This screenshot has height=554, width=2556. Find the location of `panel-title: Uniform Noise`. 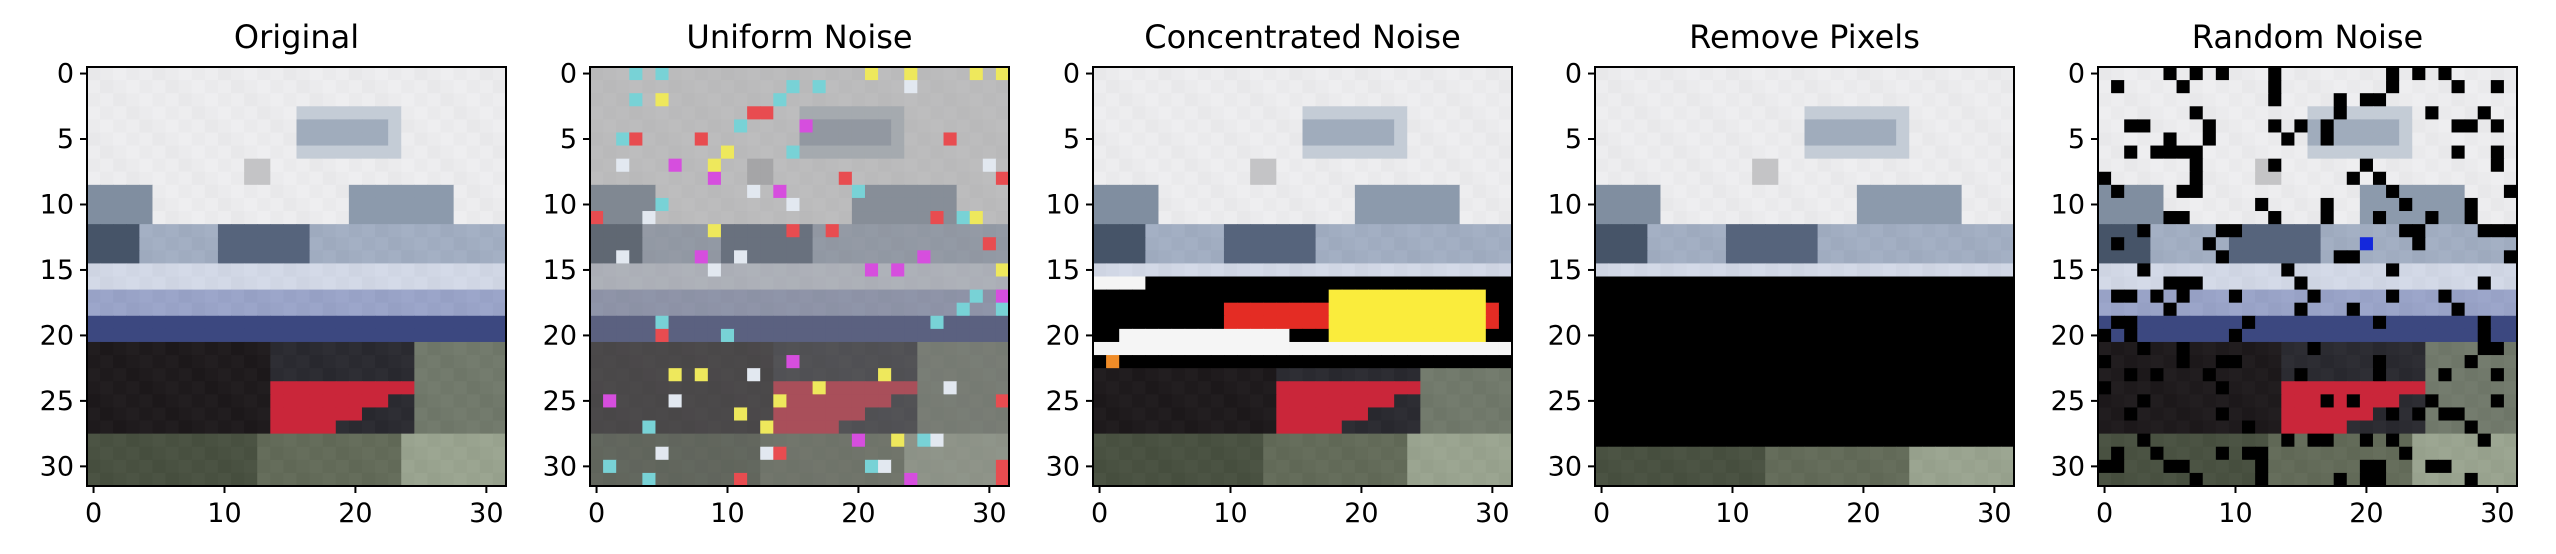

panel-title: Uniform Noise is located at coordinates (799, 37).